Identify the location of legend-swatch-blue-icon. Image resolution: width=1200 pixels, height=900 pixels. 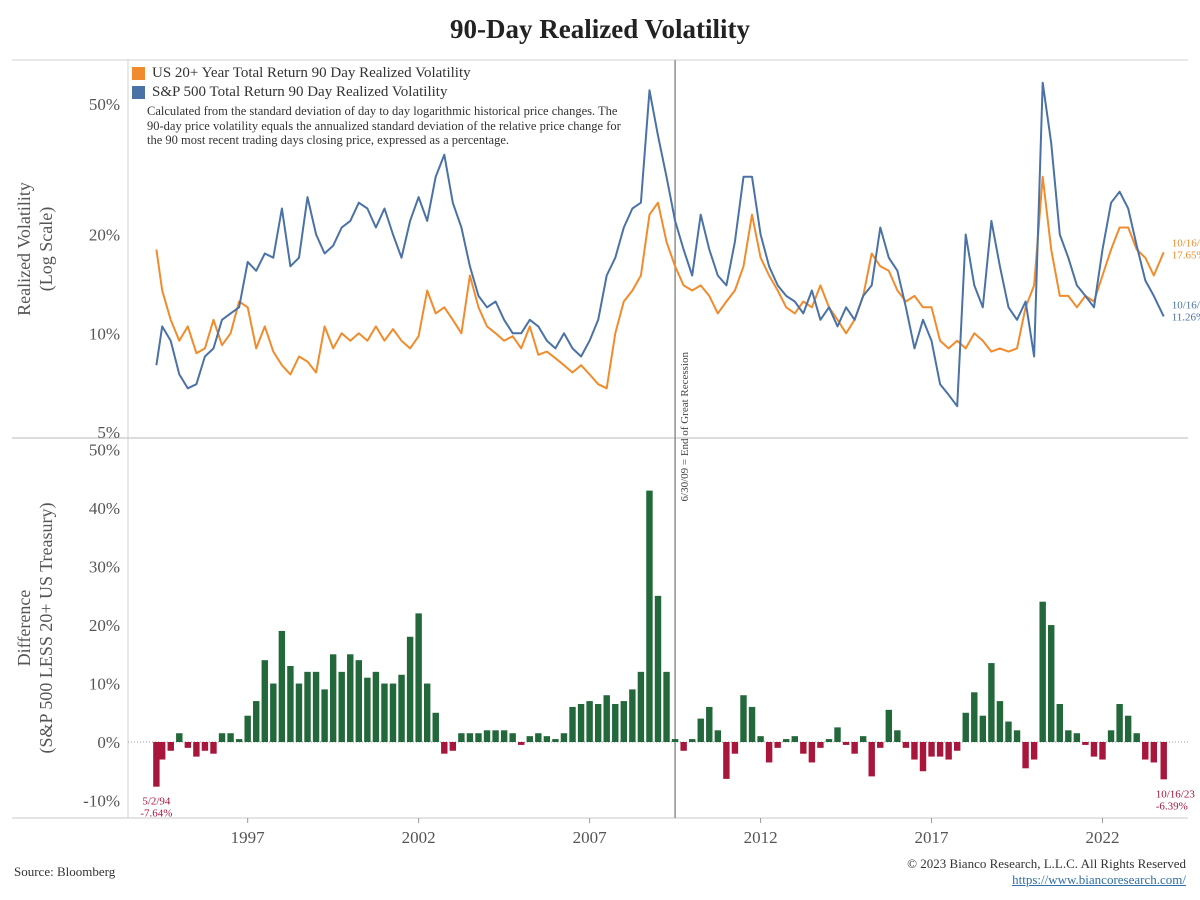
(138, 92).